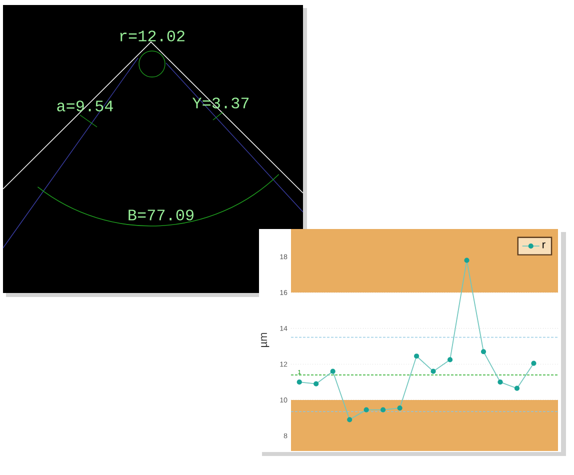 The width and height of the screenshot is (574, 475). I want to click on y-axis-title: µm, so click(265, 339).